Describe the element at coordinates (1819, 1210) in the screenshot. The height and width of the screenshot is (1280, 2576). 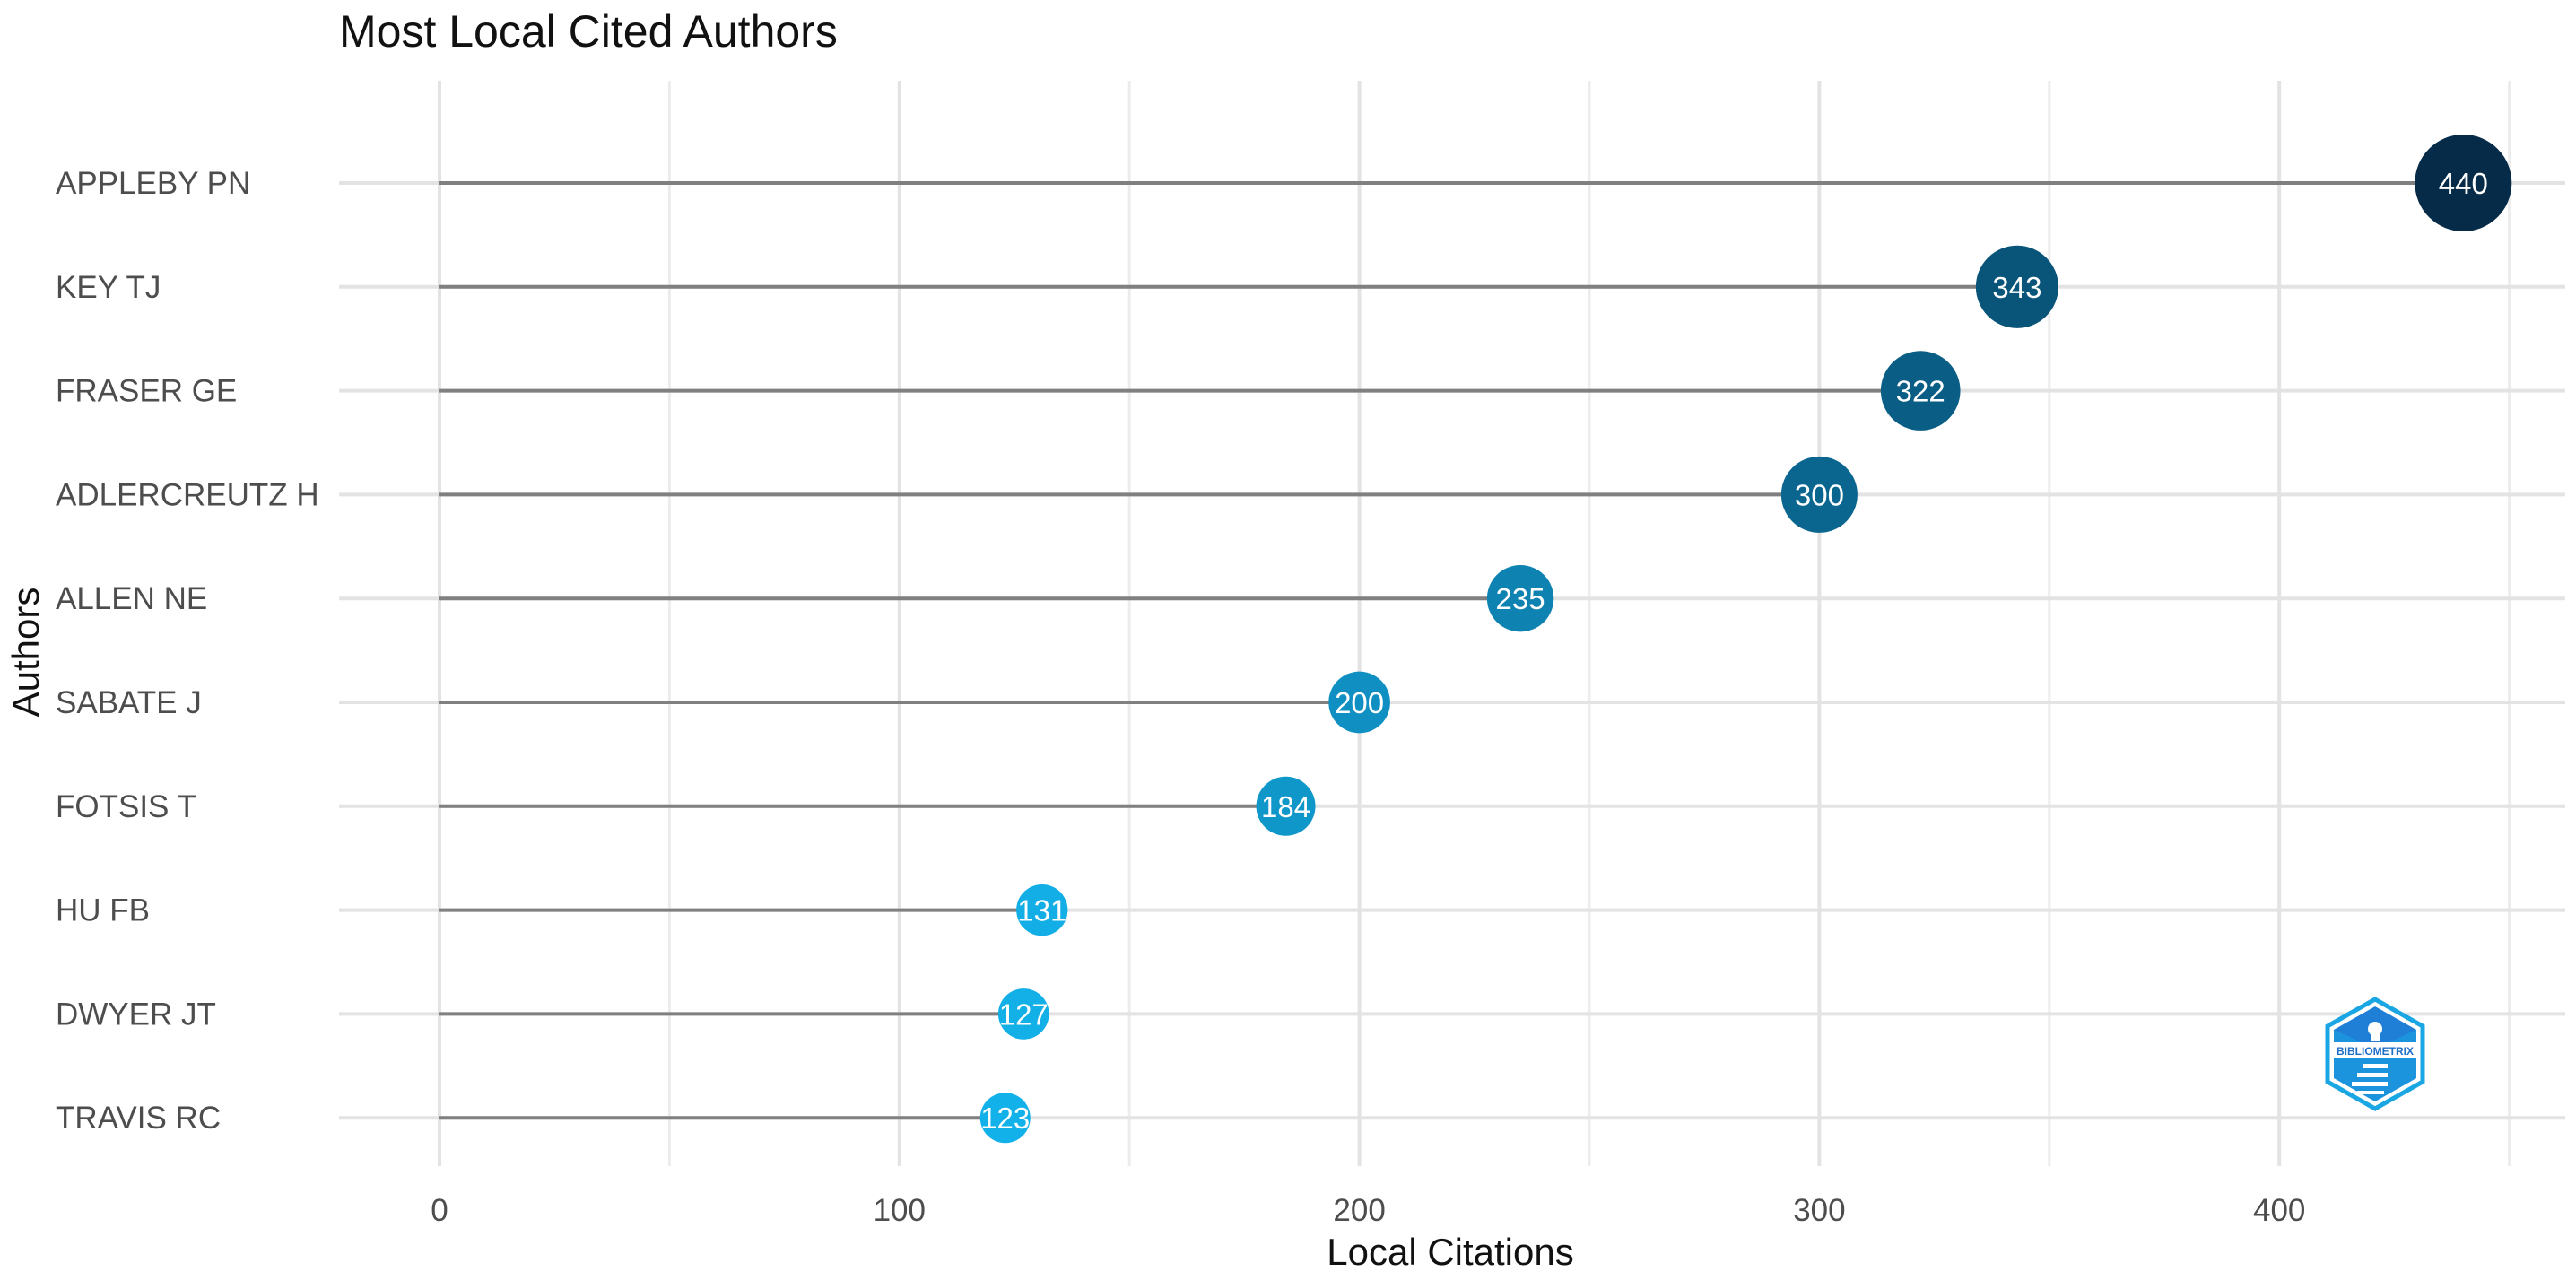
I see `x-tick-label: 300` at that location.